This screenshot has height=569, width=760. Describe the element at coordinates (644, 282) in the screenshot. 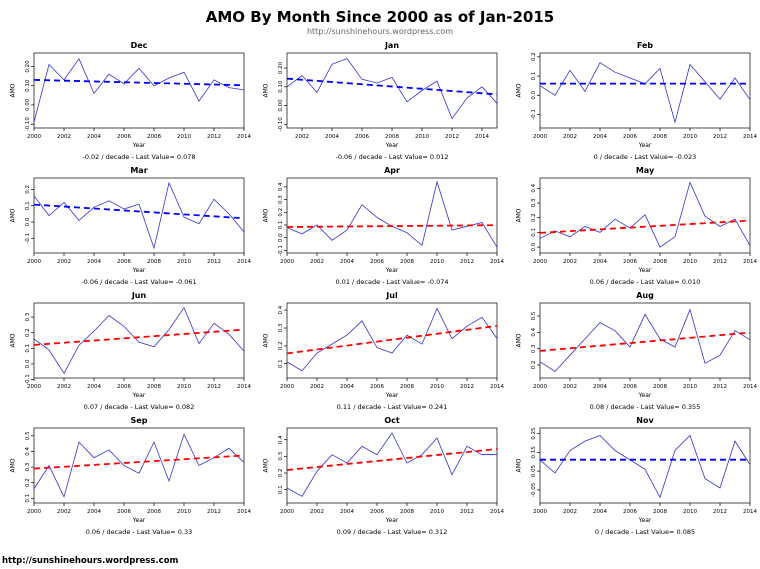

I see `trend-caption: 0.06 / decade - Last Value= 0.010` at that location.